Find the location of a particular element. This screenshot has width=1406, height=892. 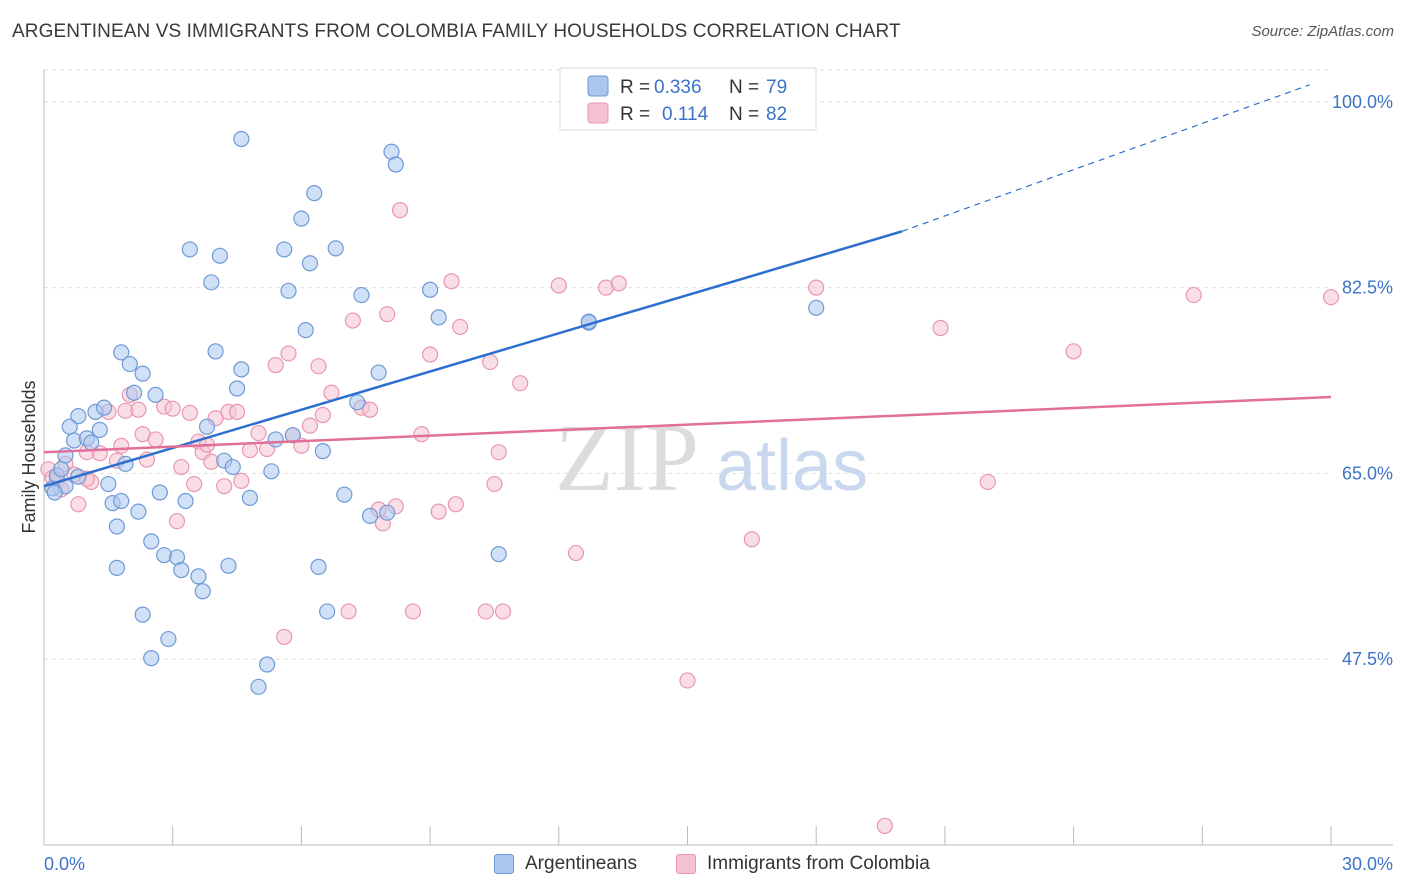

legend-n-value-0: 79 is located at coordinates (776, 87).